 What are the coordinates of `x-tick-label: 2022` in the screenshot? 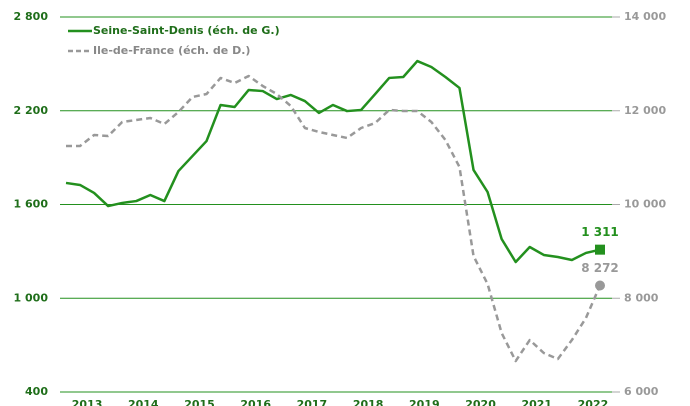 It's located at (593, 402).